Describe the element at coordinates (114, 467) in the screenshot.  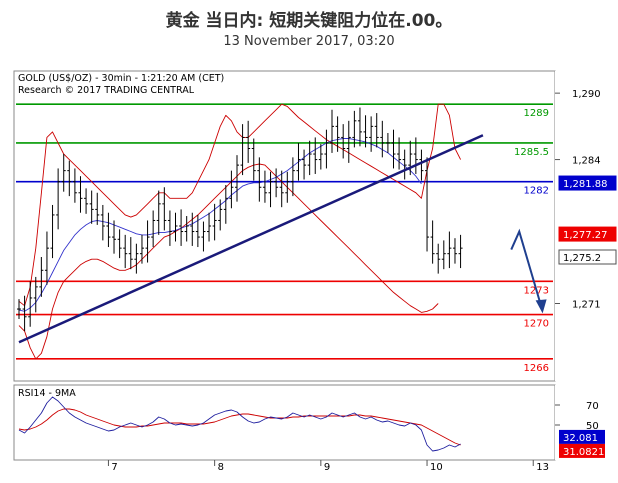
I see `date-tick-label: 7` at that location.